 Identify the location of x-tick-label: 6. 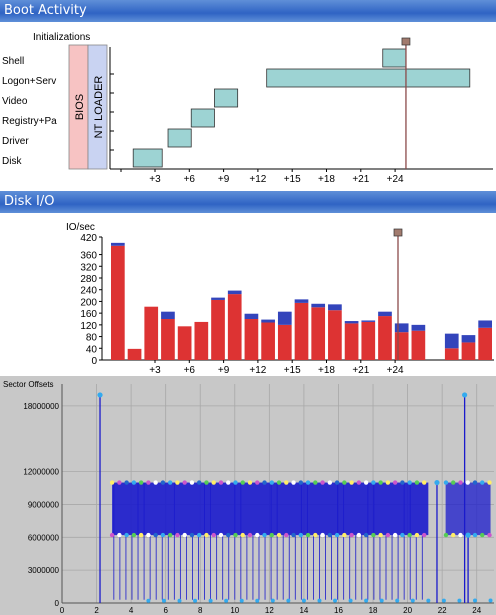
(165, 610).